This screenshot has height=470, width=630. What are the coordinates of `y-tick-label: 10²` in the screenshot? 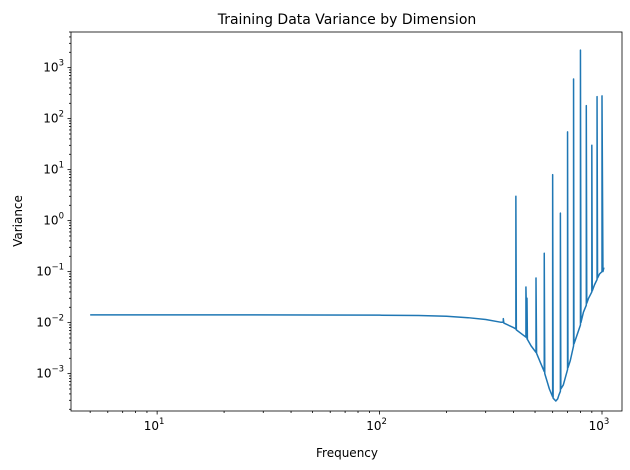 It's located at (53, 118).